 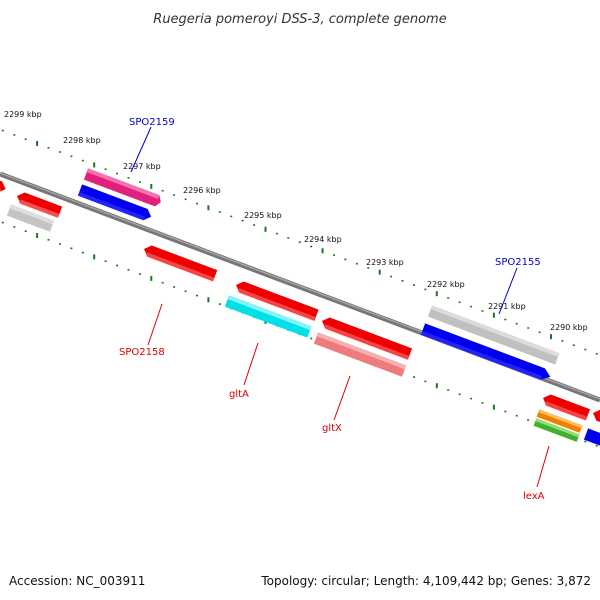 What do you see at coordinates (559, 421) in the screenshot?
I see `gene-arrow-orange` at bounding box center [559, 421].